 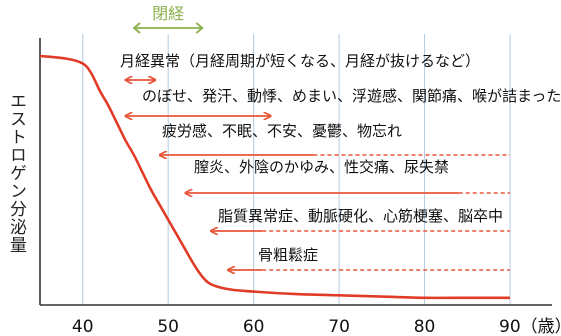 I want to click on x-tick-label-80: 80, so click(x=425, y=326).